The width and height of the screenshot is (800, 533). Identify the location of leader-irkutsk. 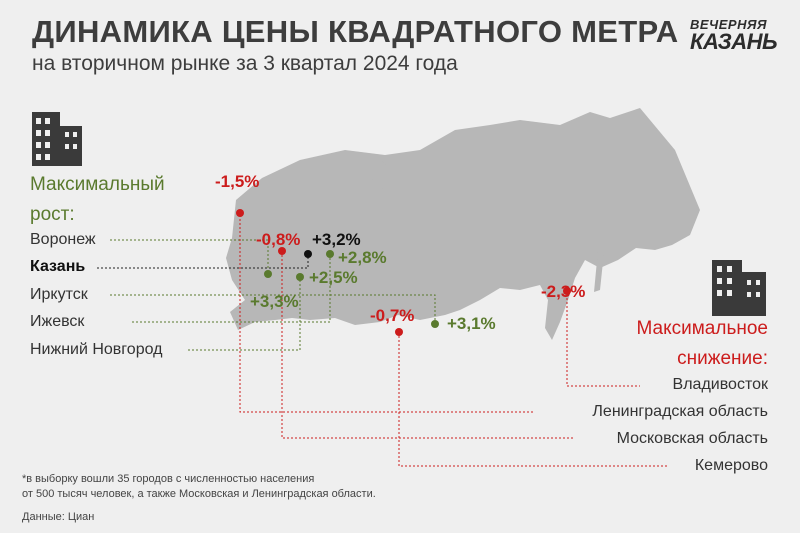
(273, 308).